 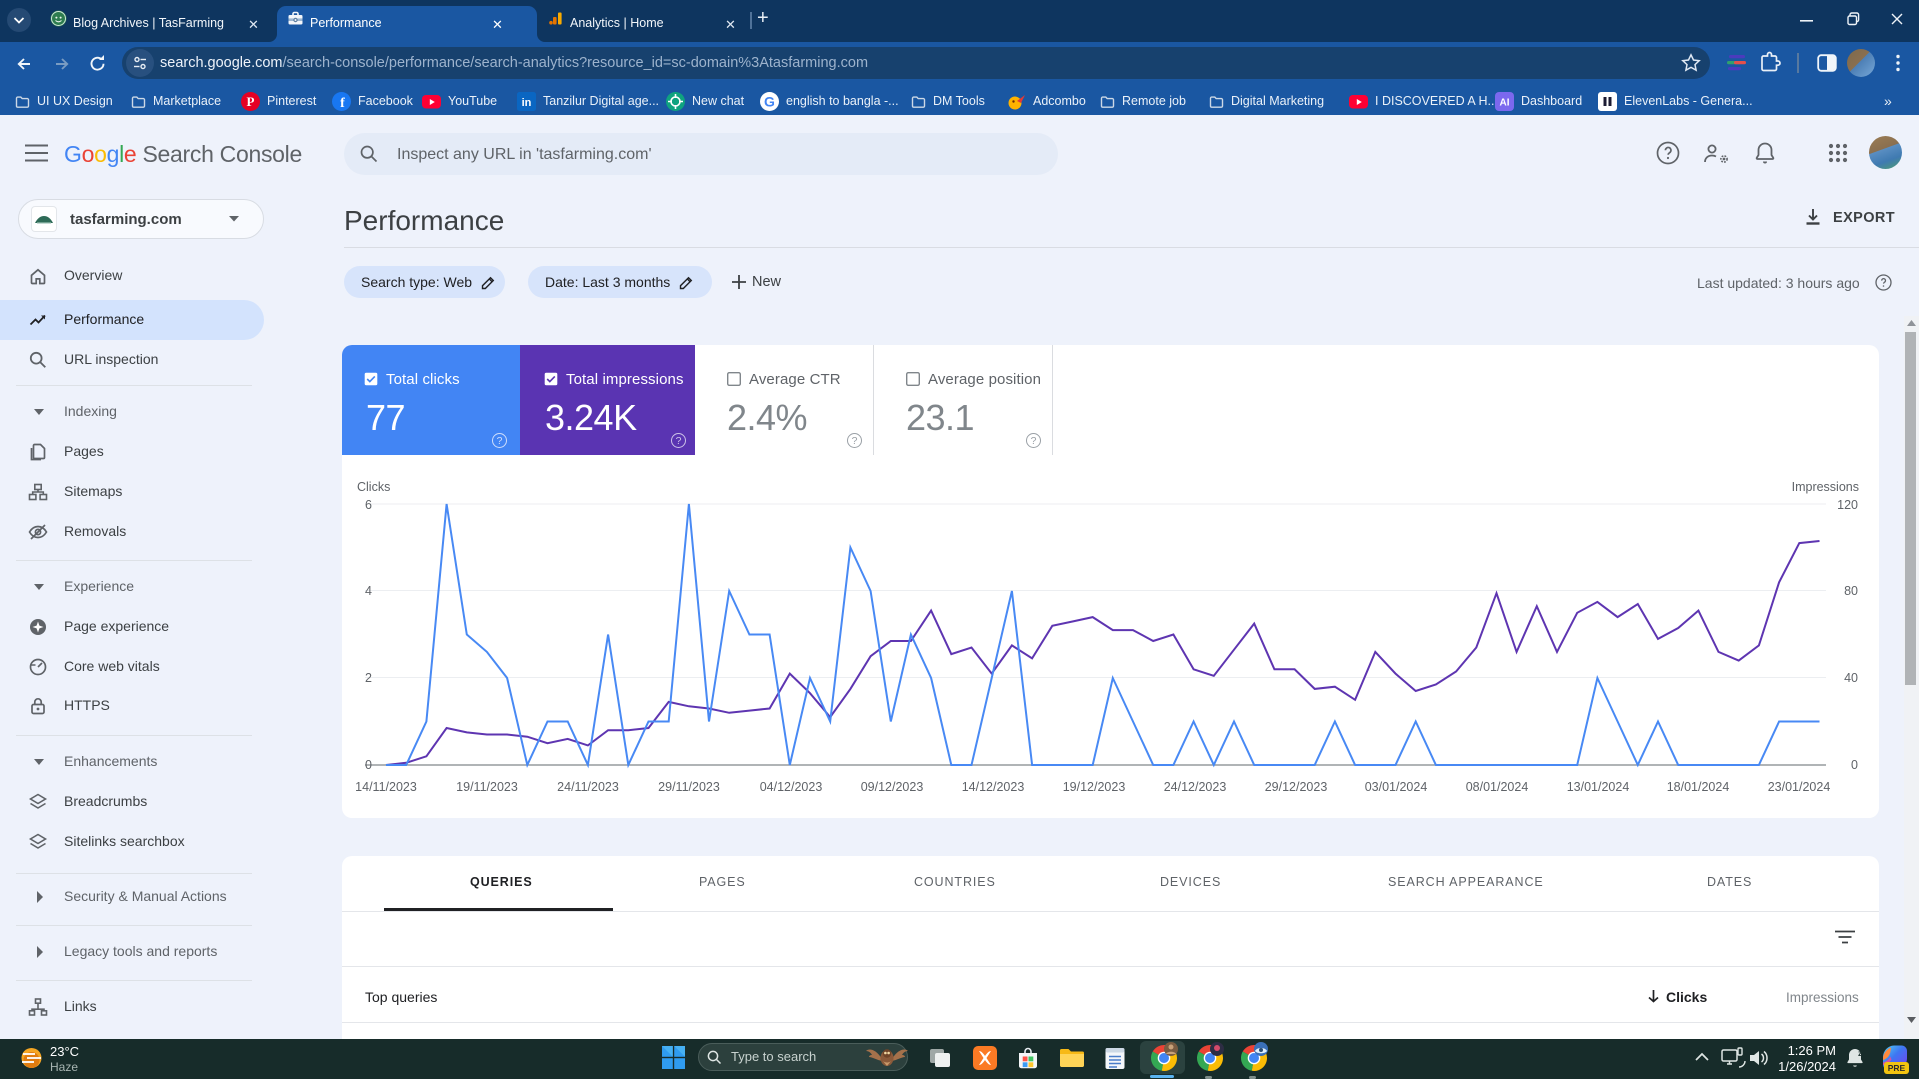 What do you see at coordinates (1860, 1053) in the screenshot?
I see `svg-text: z` at bounding box center [1860, 1053].